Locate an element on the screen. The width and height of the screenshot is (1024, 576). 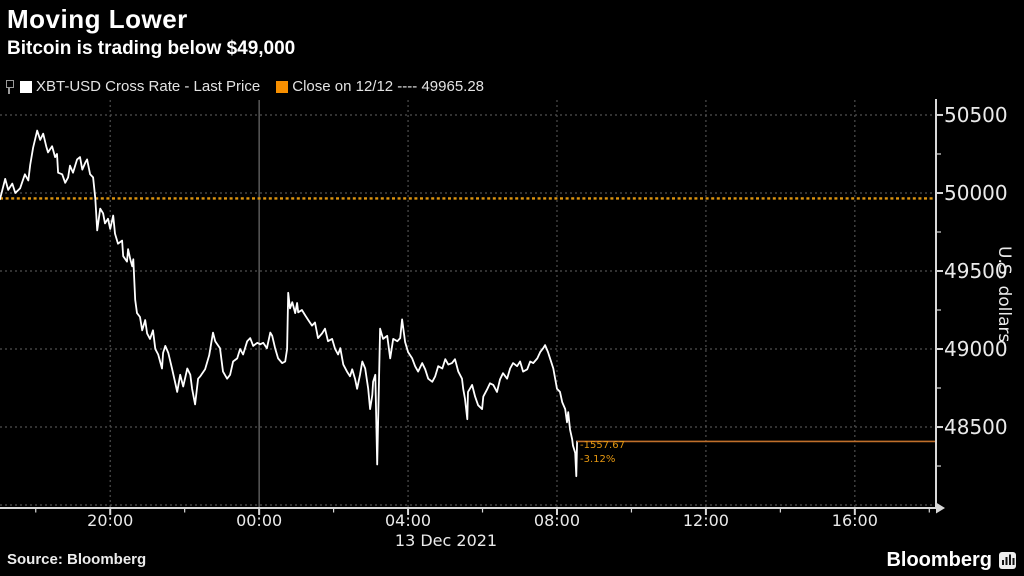
page-title: Moving Lower is located at coordinates (97, 19).